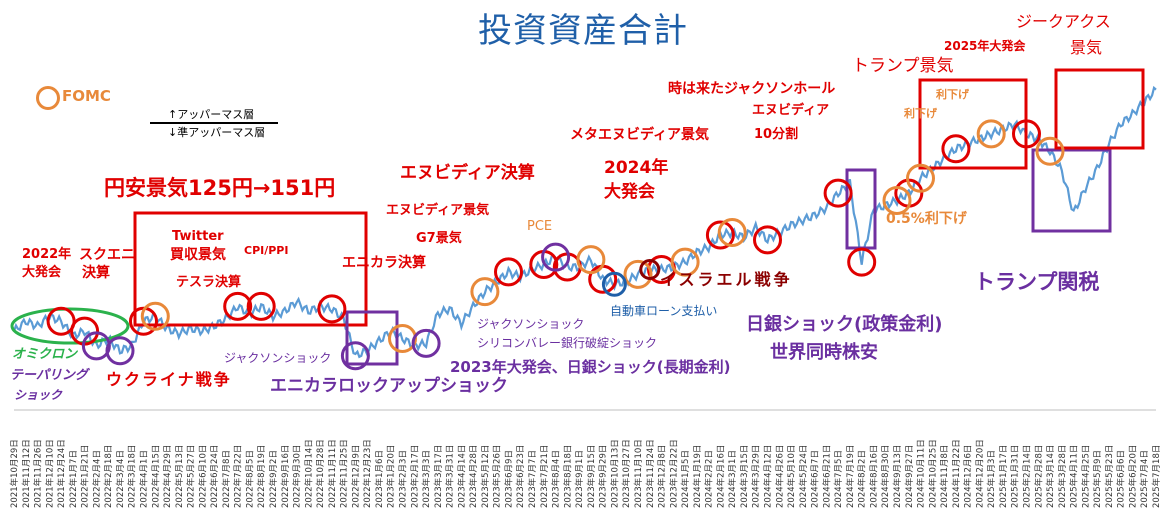 This screenshot has width=1168, height=513. Describe the element at coordinates (278, 358) in the screenshot. I see `annot-jackson-1: ジャクソンショック` at that location.